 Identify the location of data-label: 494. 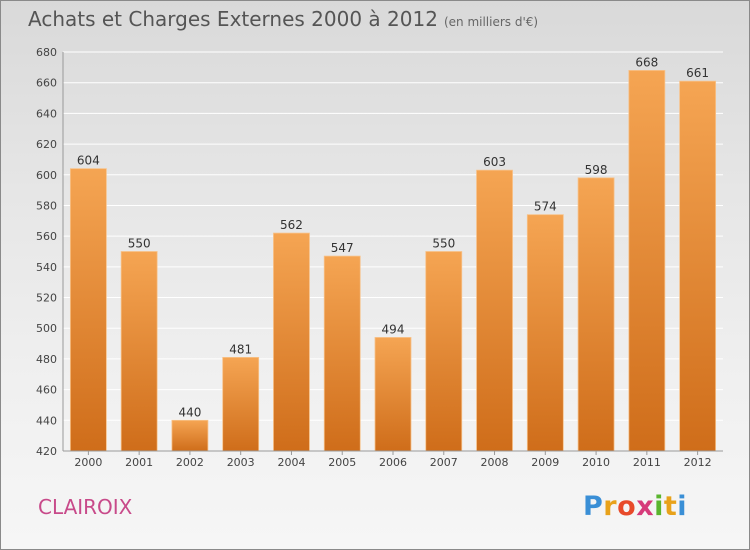
(393, 329).